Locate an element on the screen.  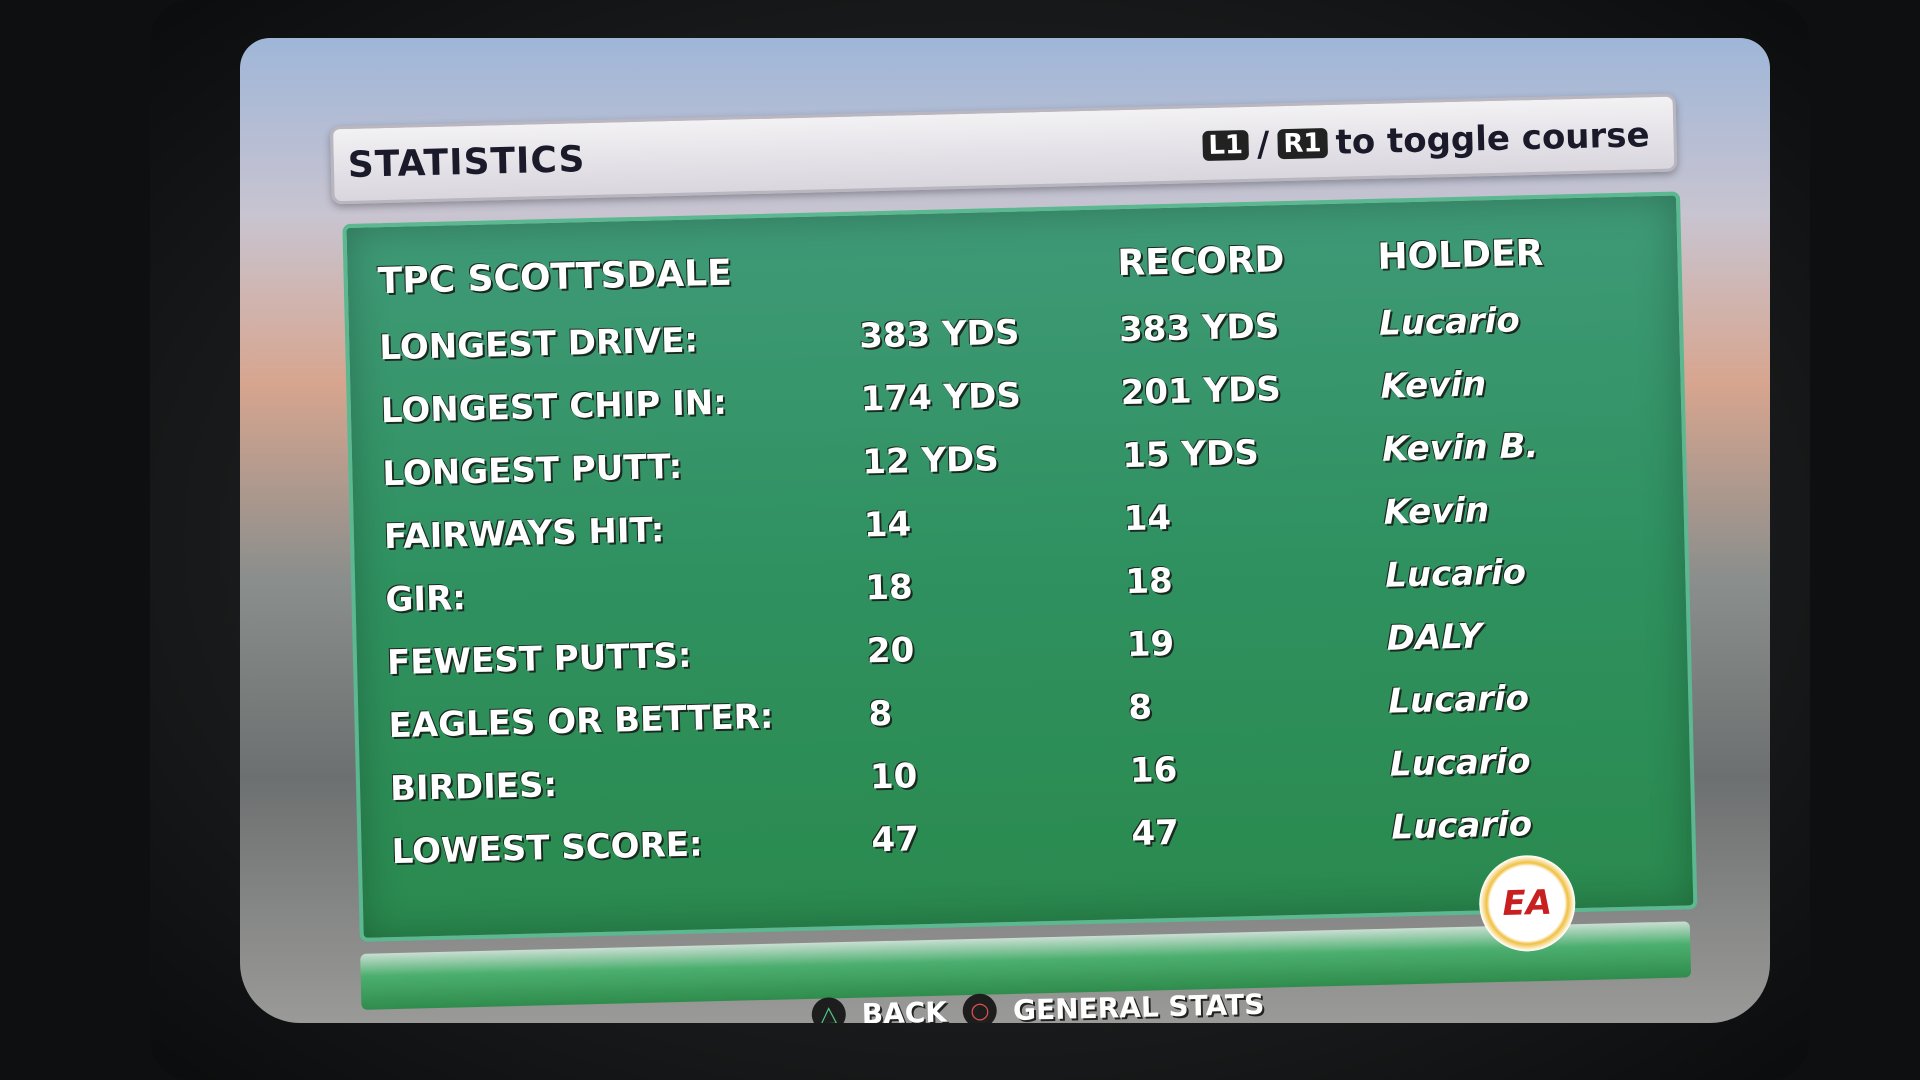
stat-label: LONGEST PUTT: is located at coordinates (532, 470).